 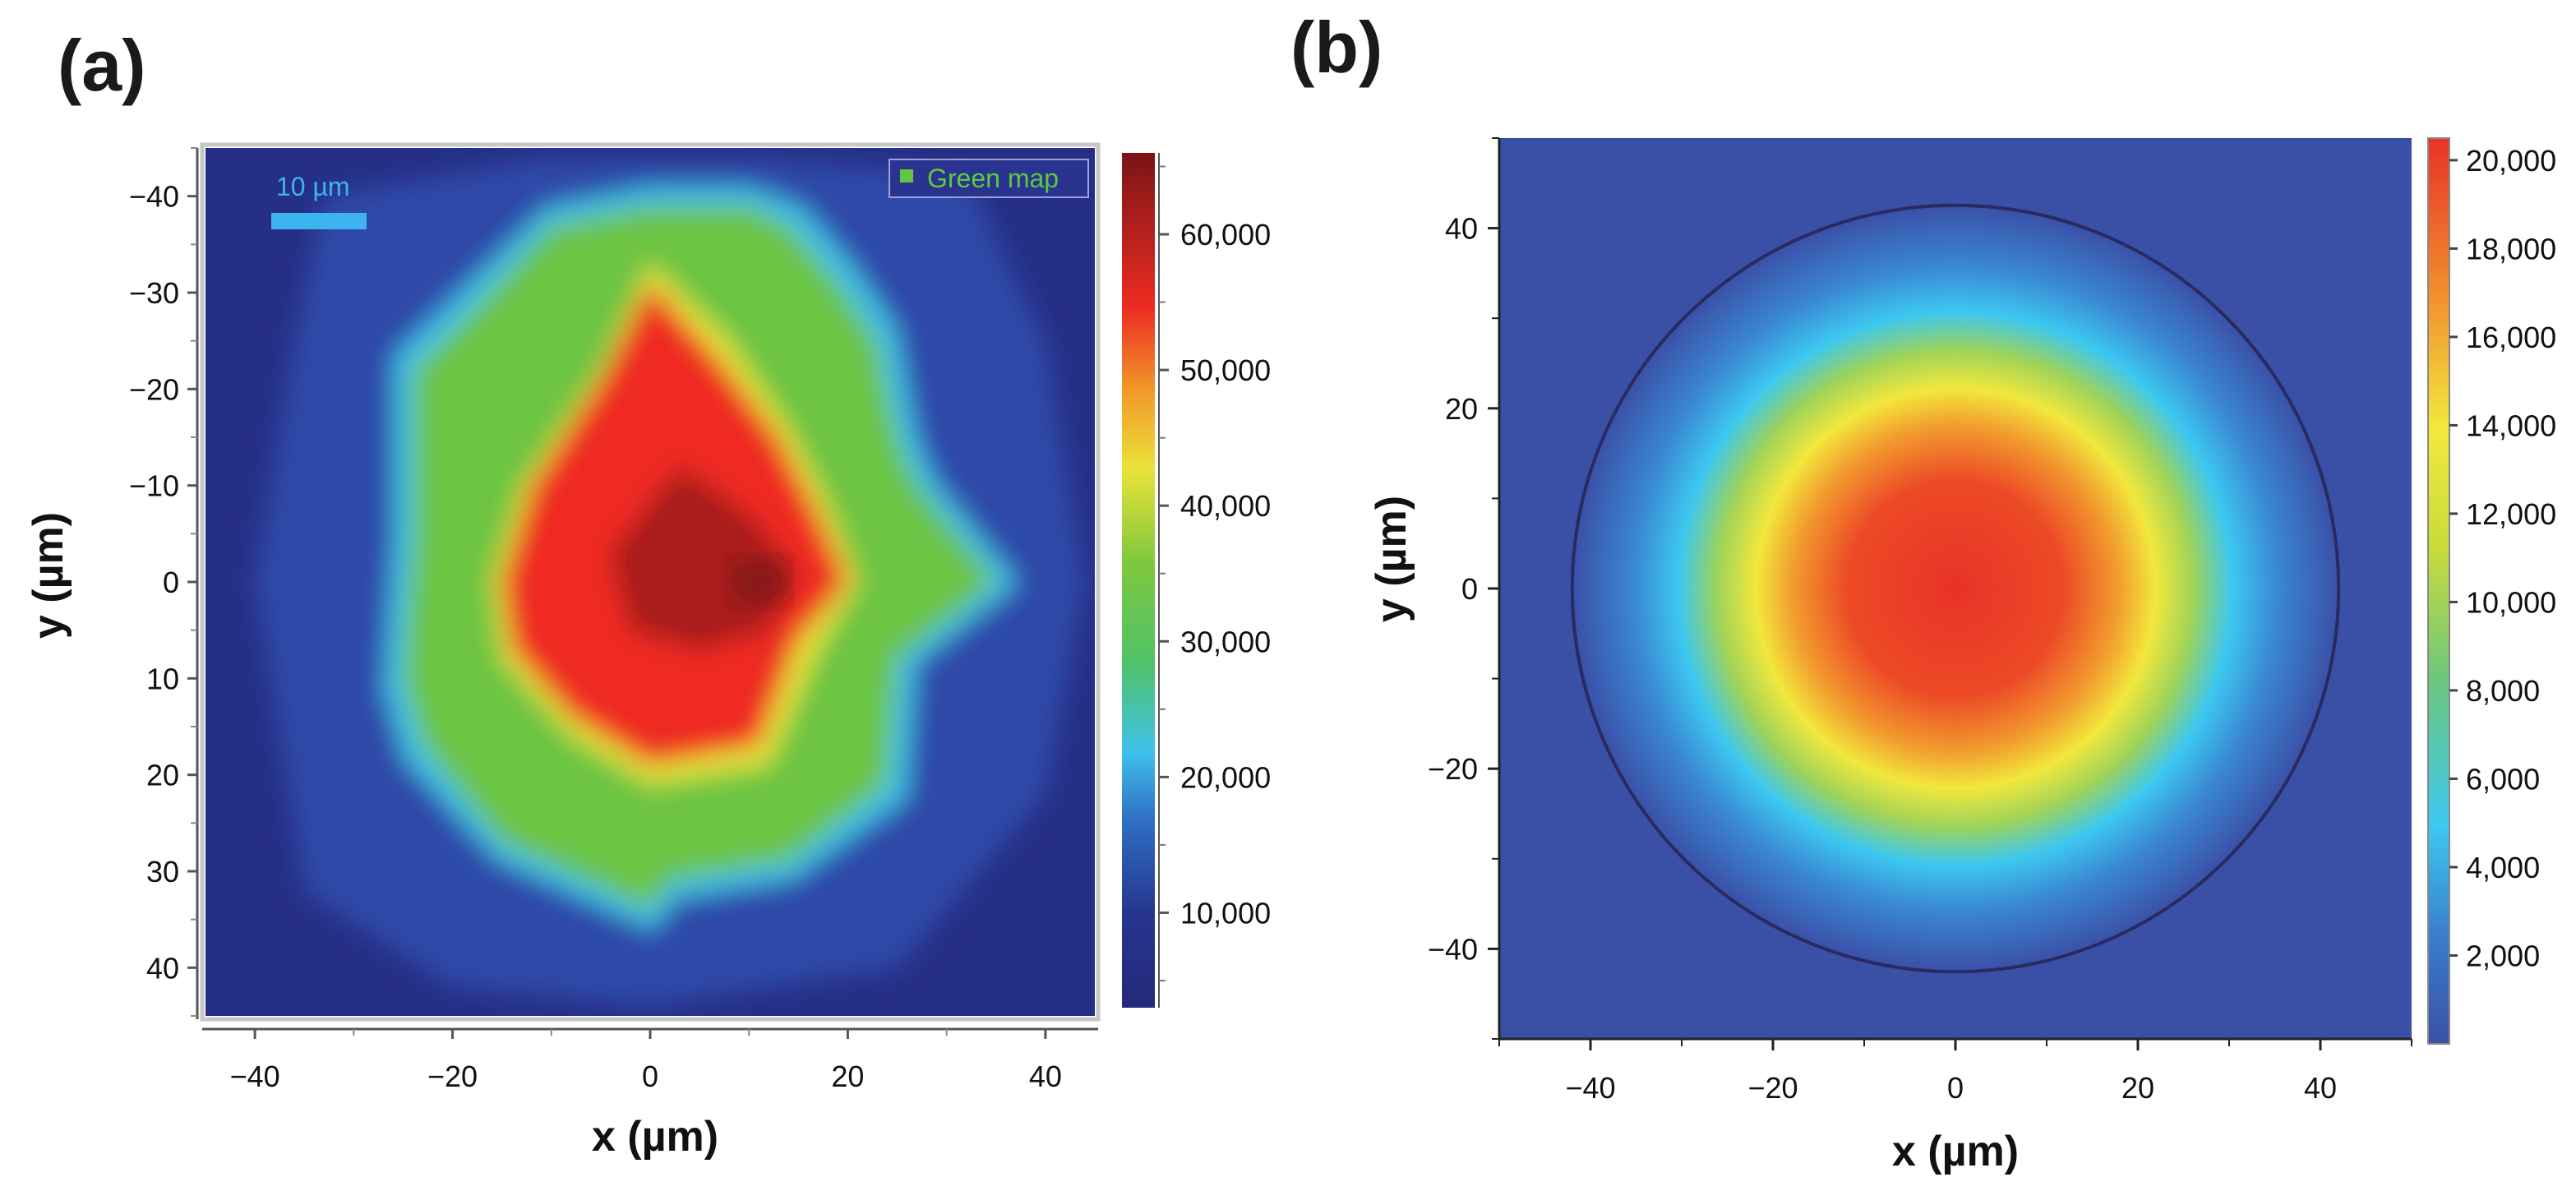 I want to click on y-tick-label: −10, so click(x=154, y=486).